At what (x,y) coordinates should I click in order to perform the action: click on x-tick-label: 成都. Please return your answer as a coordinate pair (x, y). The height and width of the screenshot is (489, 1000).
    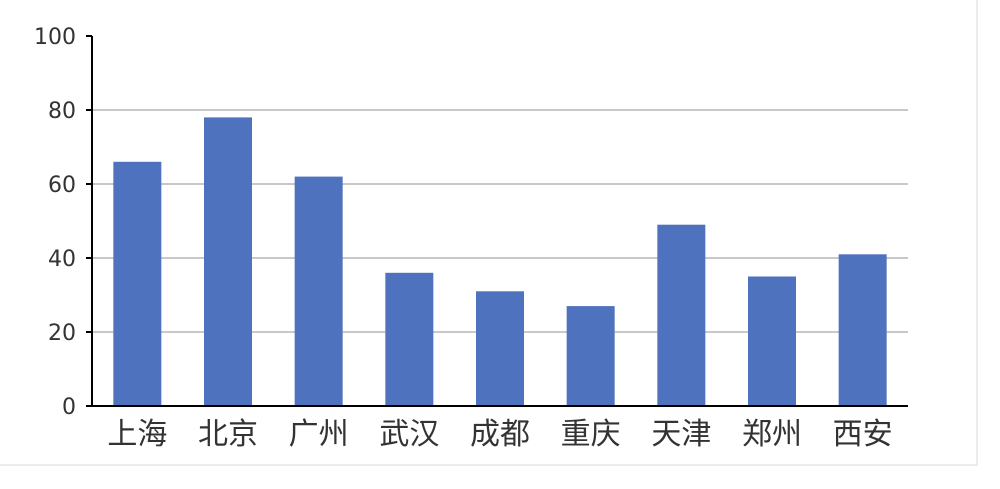
    Looking at the image, I should click on (500, 434).